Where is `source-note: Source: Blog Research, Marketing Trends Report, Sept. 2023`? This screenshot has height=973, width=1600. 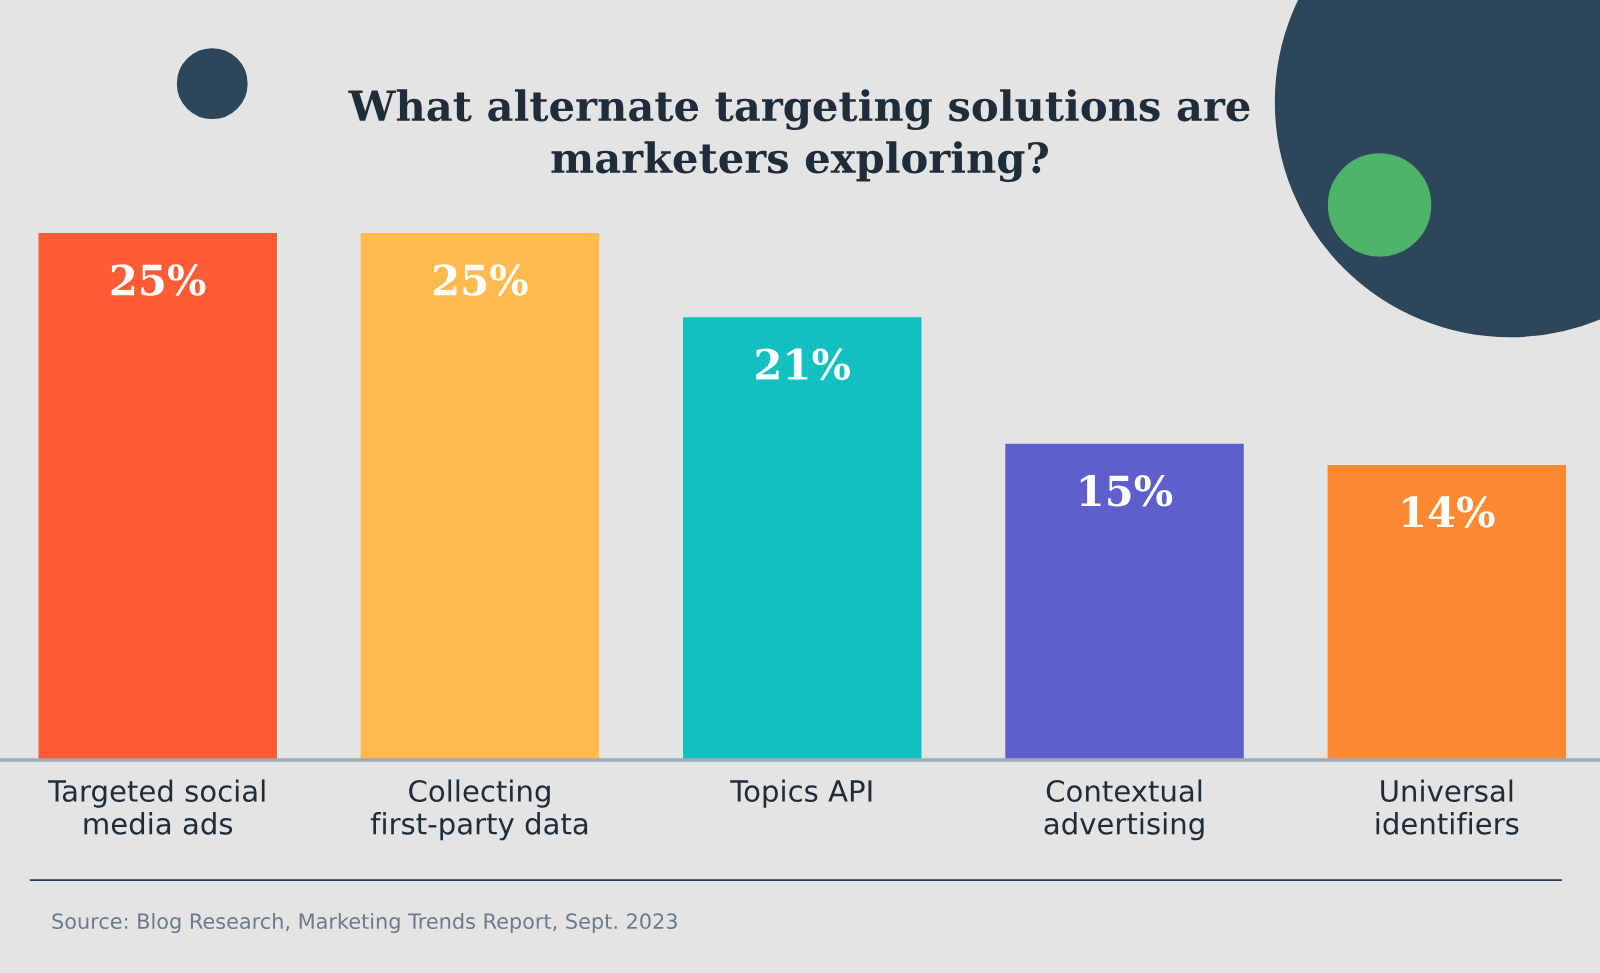 source-note: Source: Blog Research, Marketing Trends Report, Sept. 2023 is located at coordinates (364, 923).